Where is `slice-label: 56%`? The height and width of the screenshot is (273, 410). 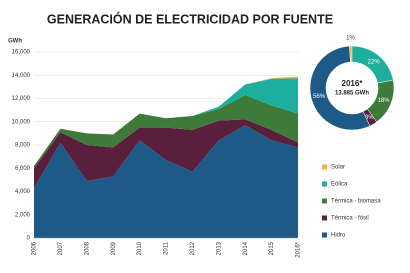 slice-label: 56% is located at coordinates (319, 97).